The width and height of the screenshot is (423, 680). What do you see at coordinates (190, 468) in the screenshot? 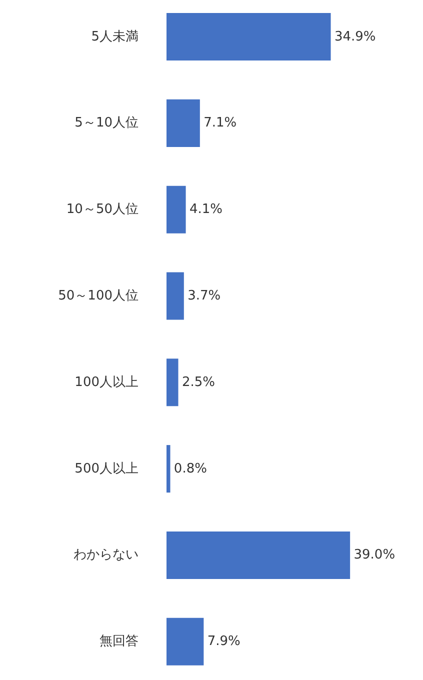
I see `data-label: 0.8%` at bounding box center [190, 468].